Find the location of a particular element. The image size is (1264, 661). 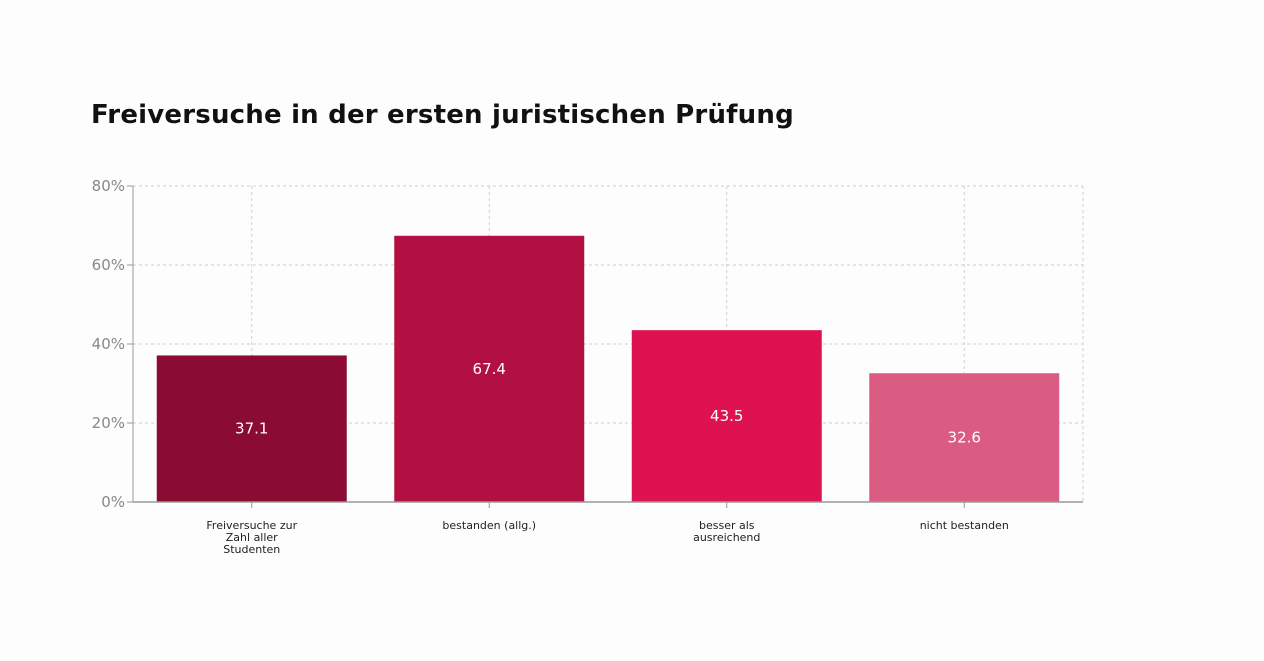

x-tick-label: bestanden (allg.) is located at coordinates (489, 525).